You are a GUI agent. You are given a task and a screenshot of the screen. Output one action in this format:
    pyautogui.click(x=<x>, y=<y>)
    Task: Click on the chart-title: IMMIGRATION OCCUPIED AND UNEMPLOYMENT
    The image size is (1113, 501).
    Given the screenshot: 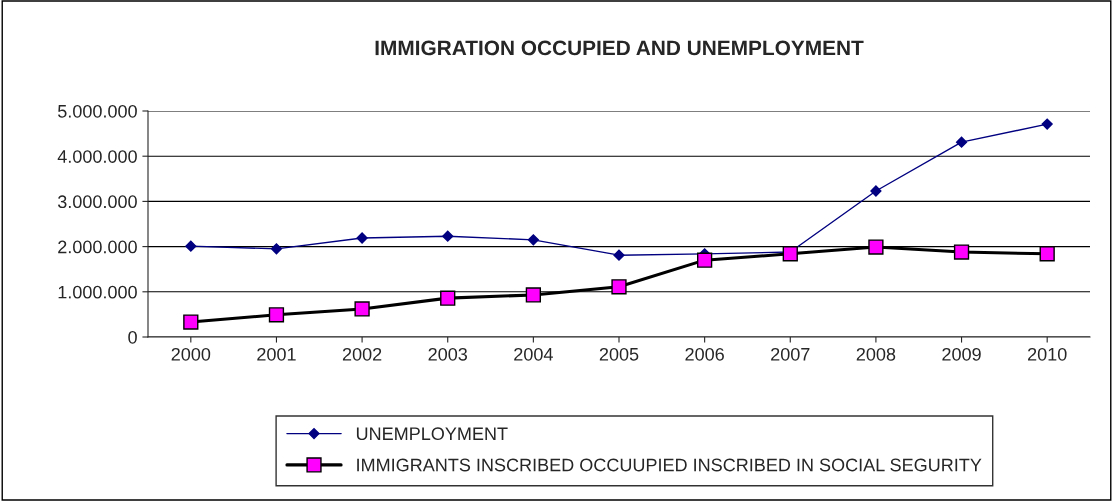 What is the action you would take?
    pyautogui.click(x=619, y=48)
    